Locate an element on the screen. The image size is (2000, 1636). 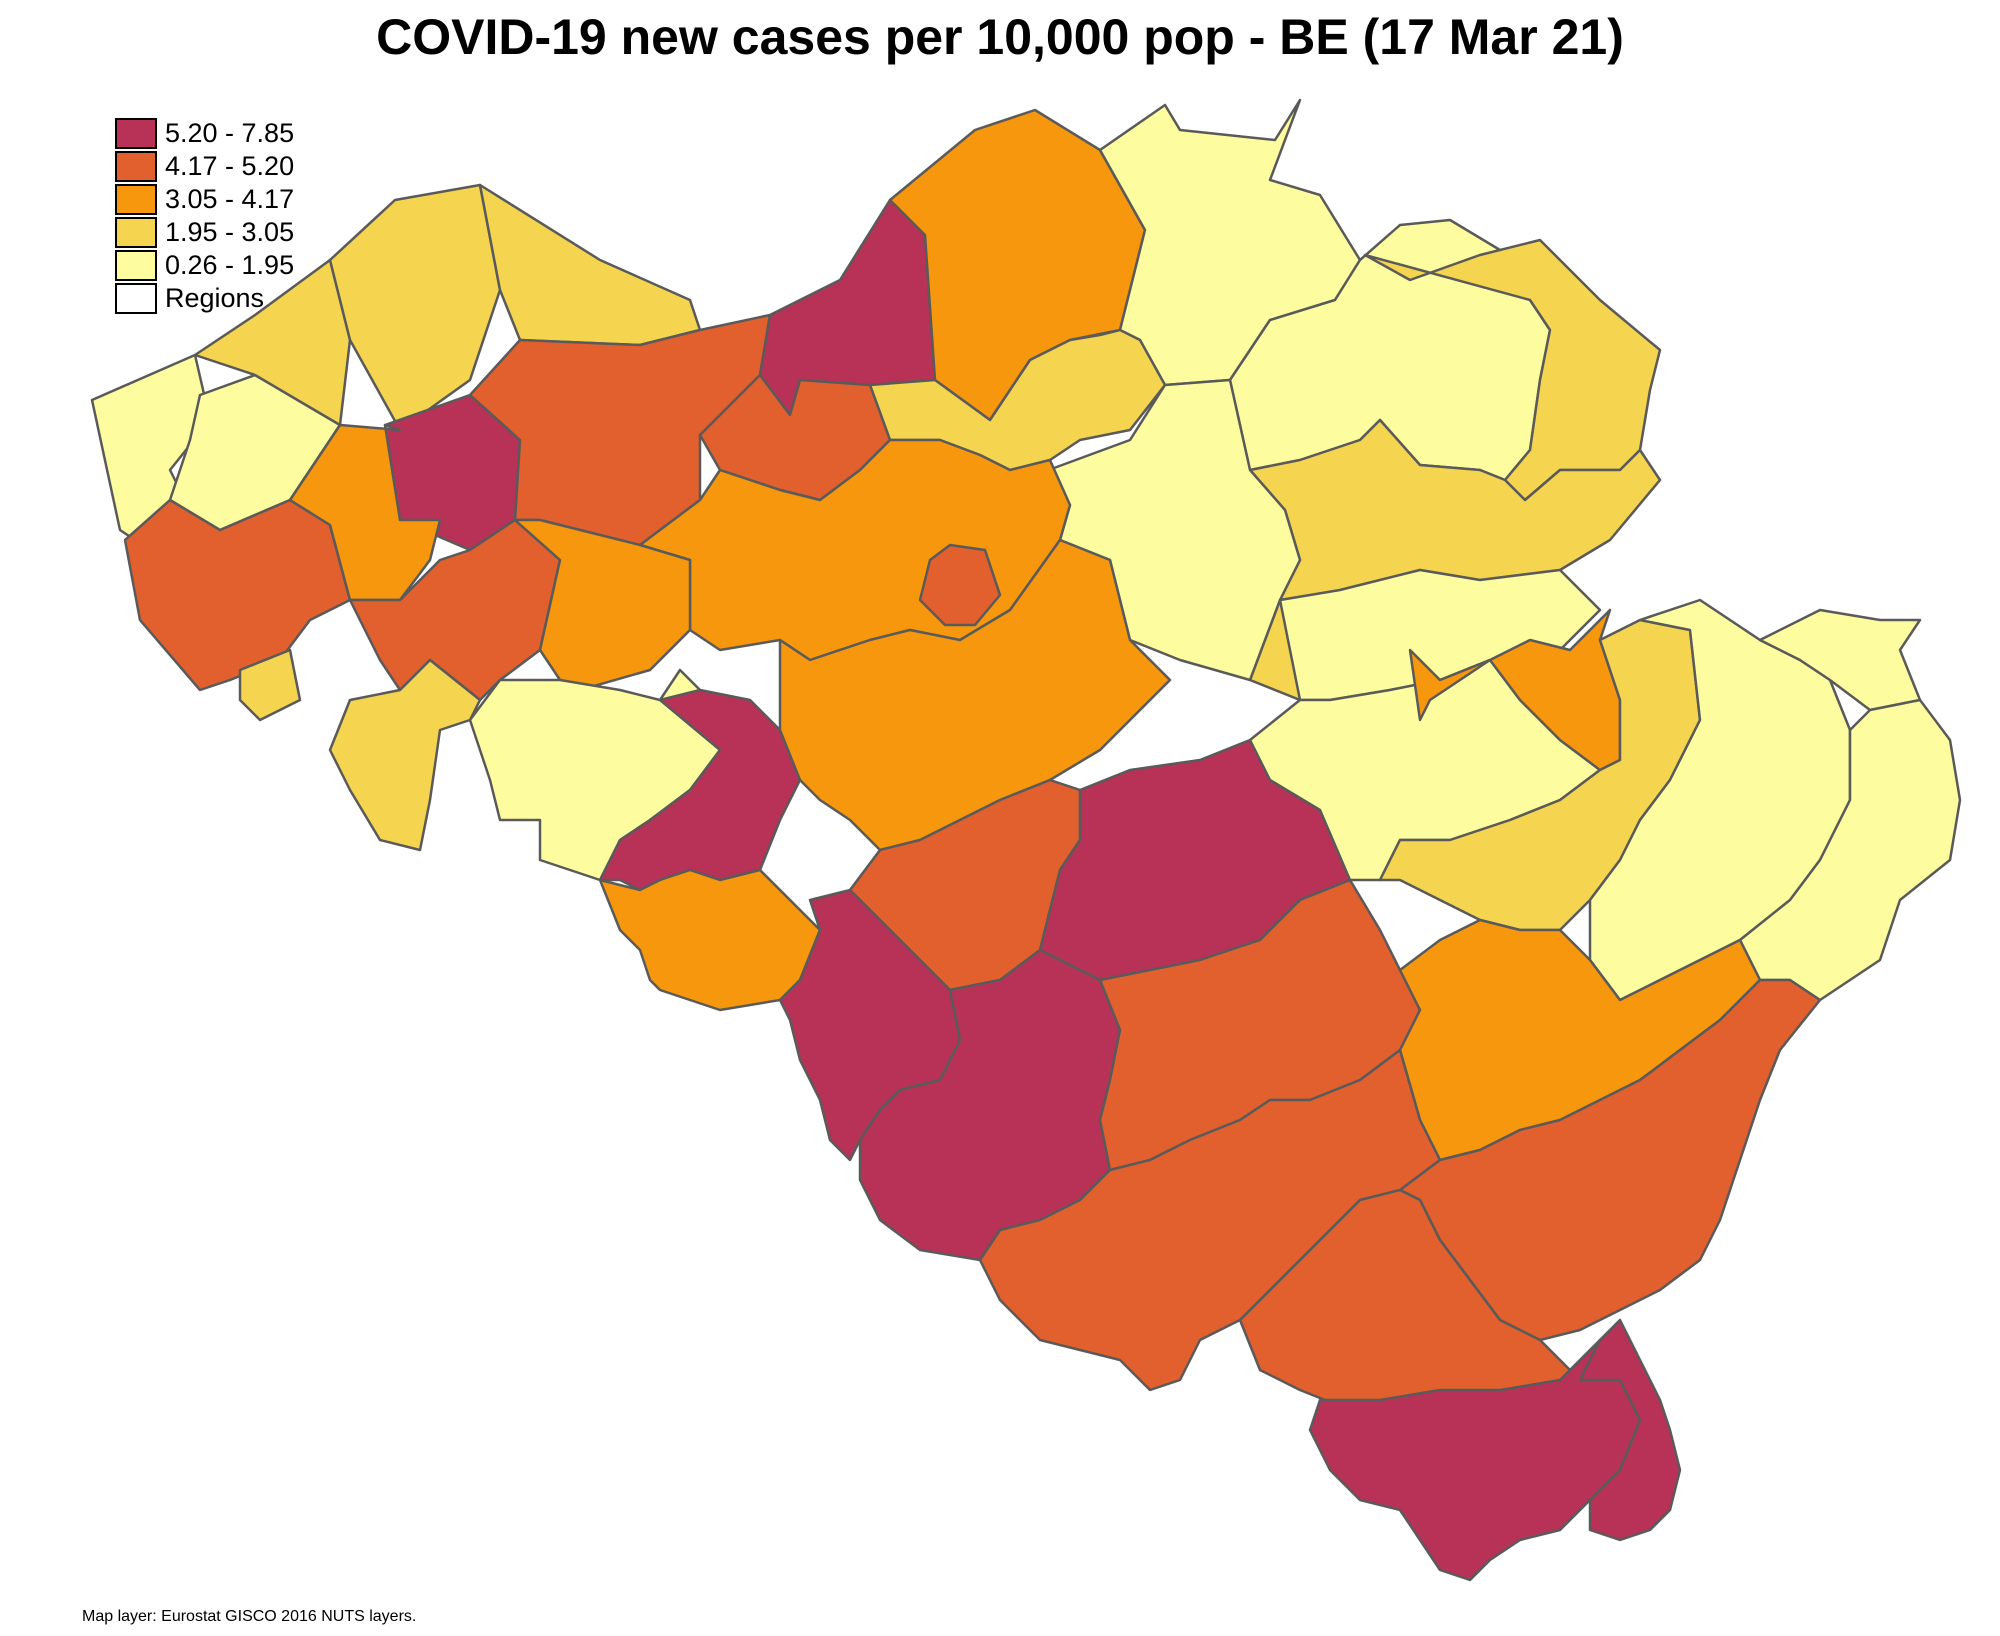
legend-item: 5.20 - 7.85 is located at coordinates (204, 133).